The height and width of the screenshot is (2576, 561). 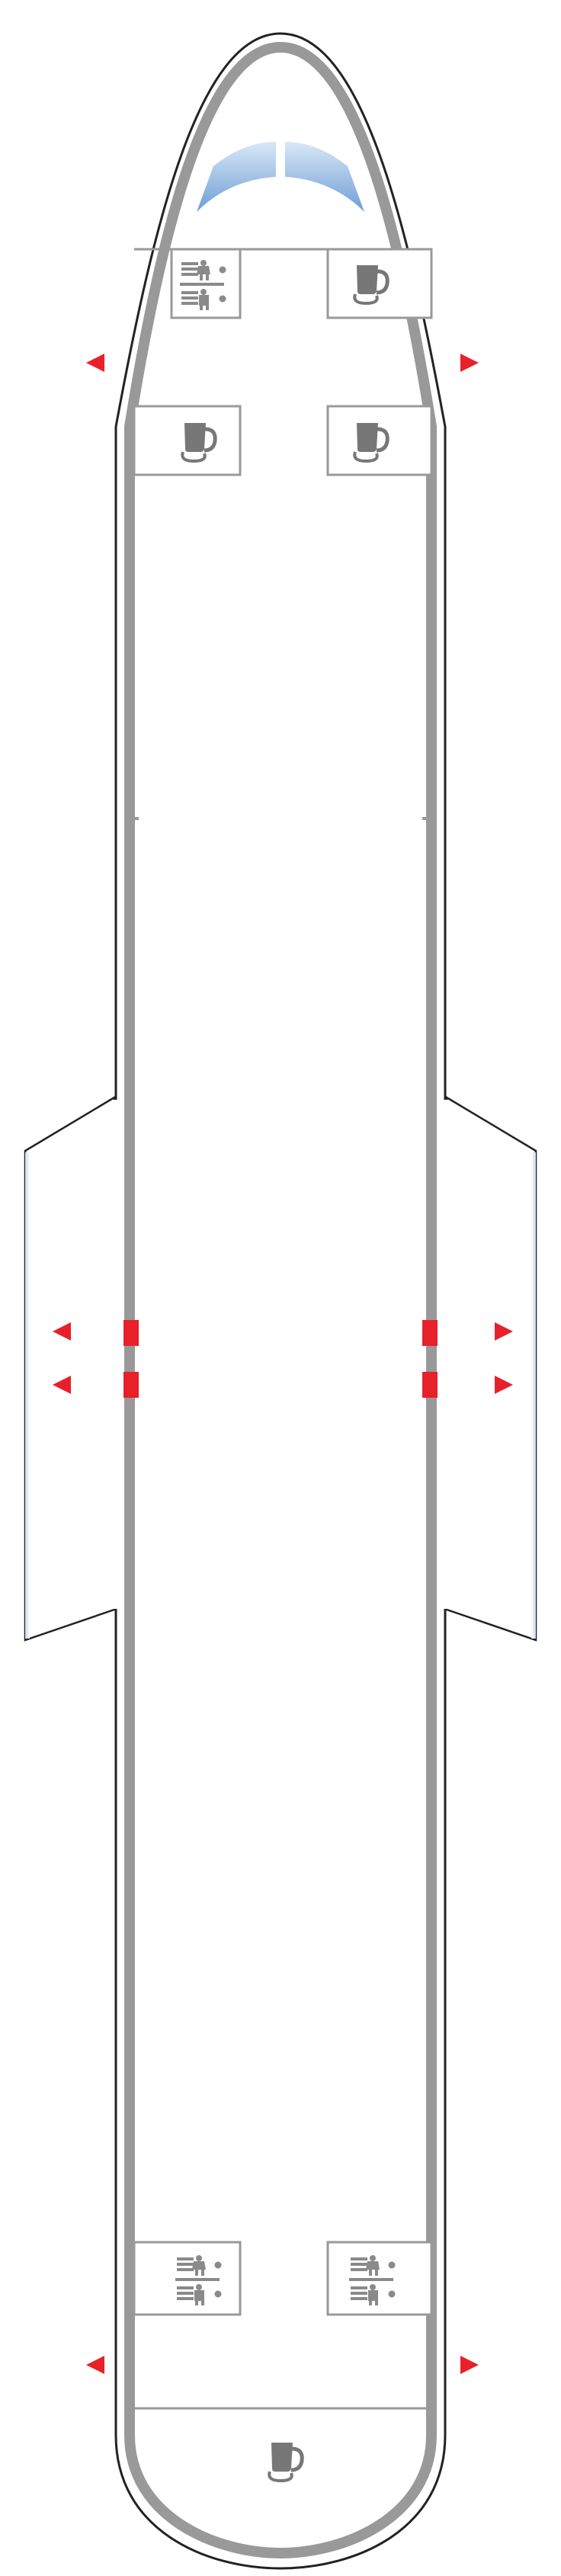 I want to click on front-left-lavatory, so click(x=206, y=283).